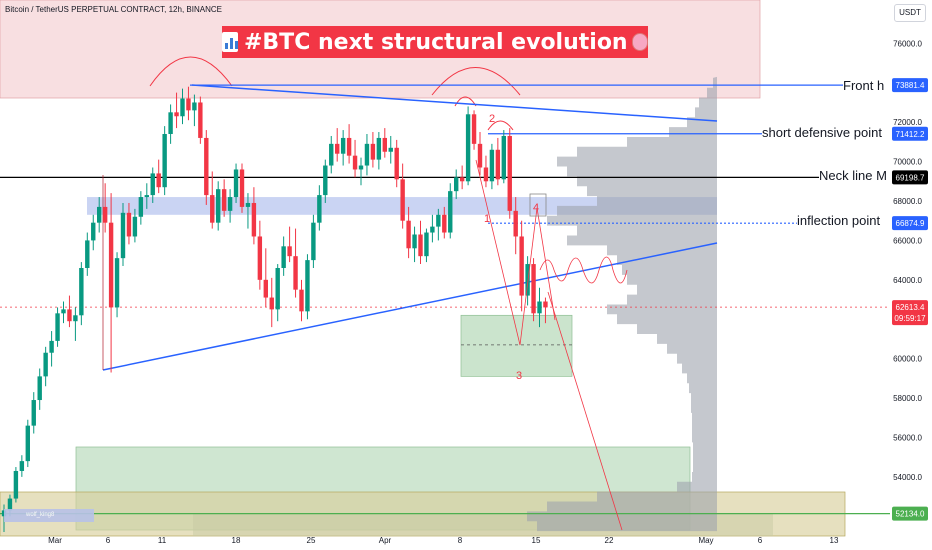  Describe the element at coordinates (583, 270) in the screenshot. I see `wave-oscillation` at that location.